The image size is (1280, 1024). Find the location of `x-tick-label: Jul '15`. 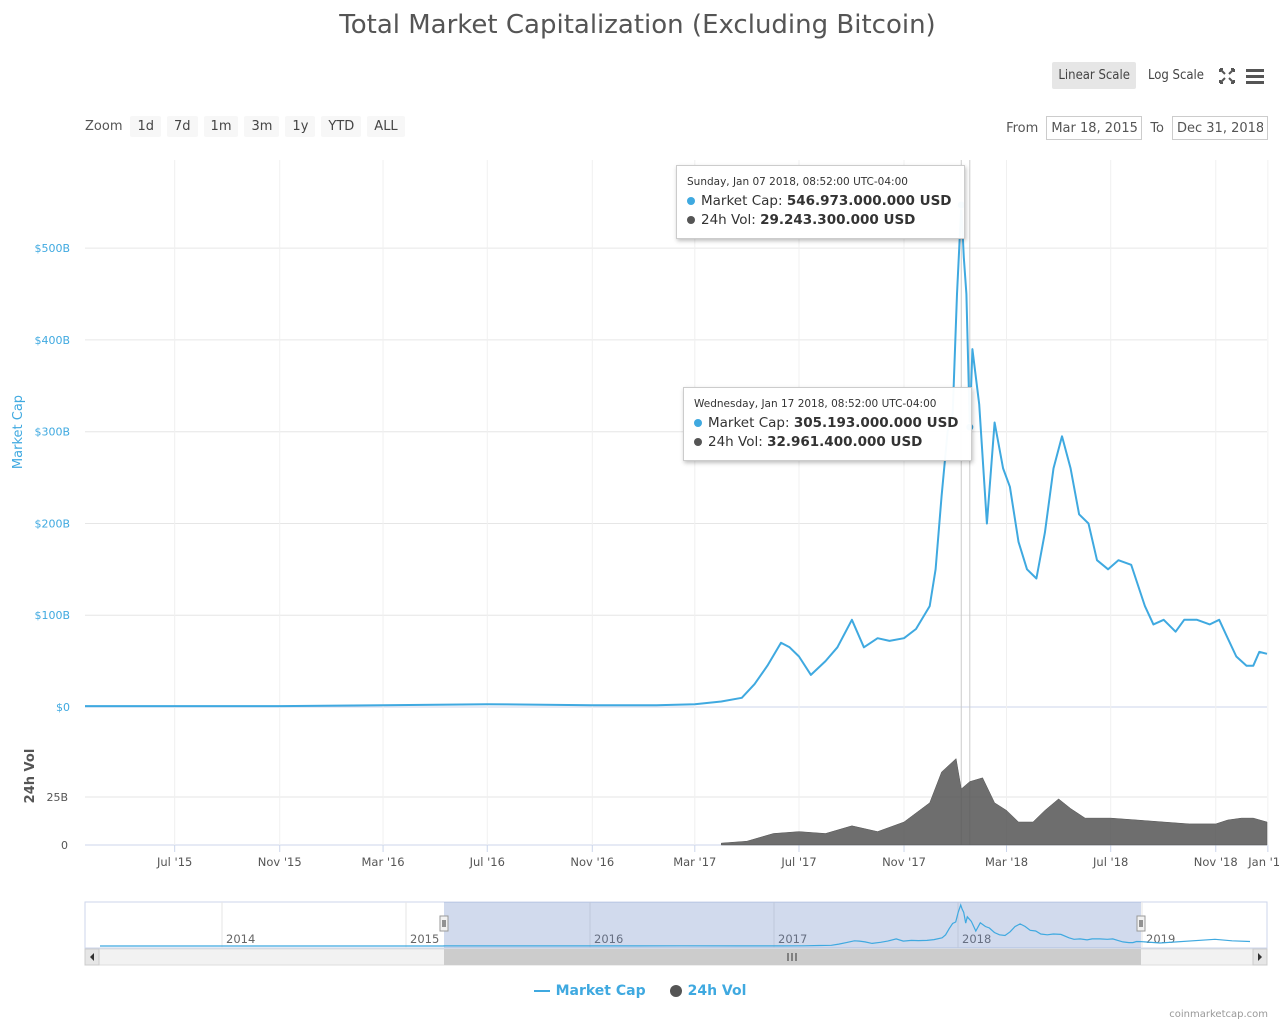

x-tick-label: Jul '15 is located at coordinates (174, 862).